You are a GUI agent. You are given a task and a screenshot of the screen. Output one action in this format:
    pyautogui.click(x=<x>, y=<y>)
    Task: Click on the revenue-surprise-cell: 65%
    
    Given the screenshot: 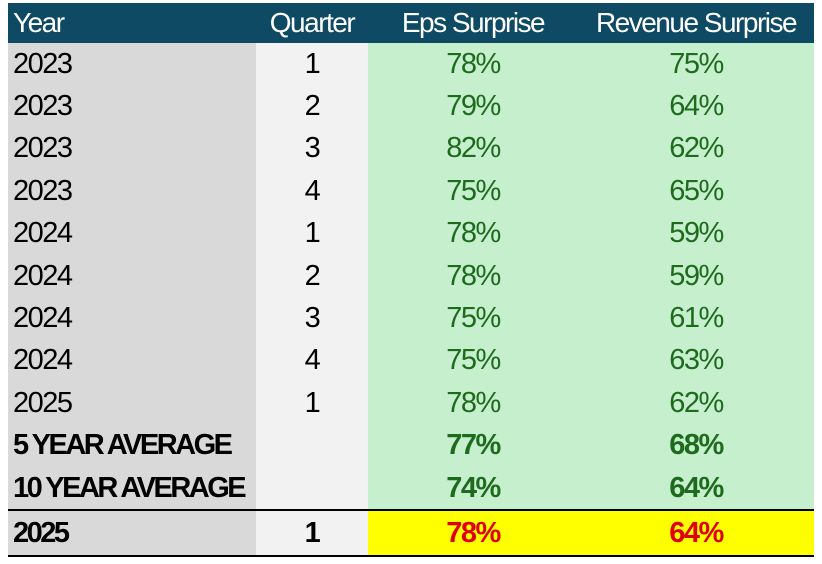 What is the action you would take?
    pyautogui.click(x=696, y=191)
    